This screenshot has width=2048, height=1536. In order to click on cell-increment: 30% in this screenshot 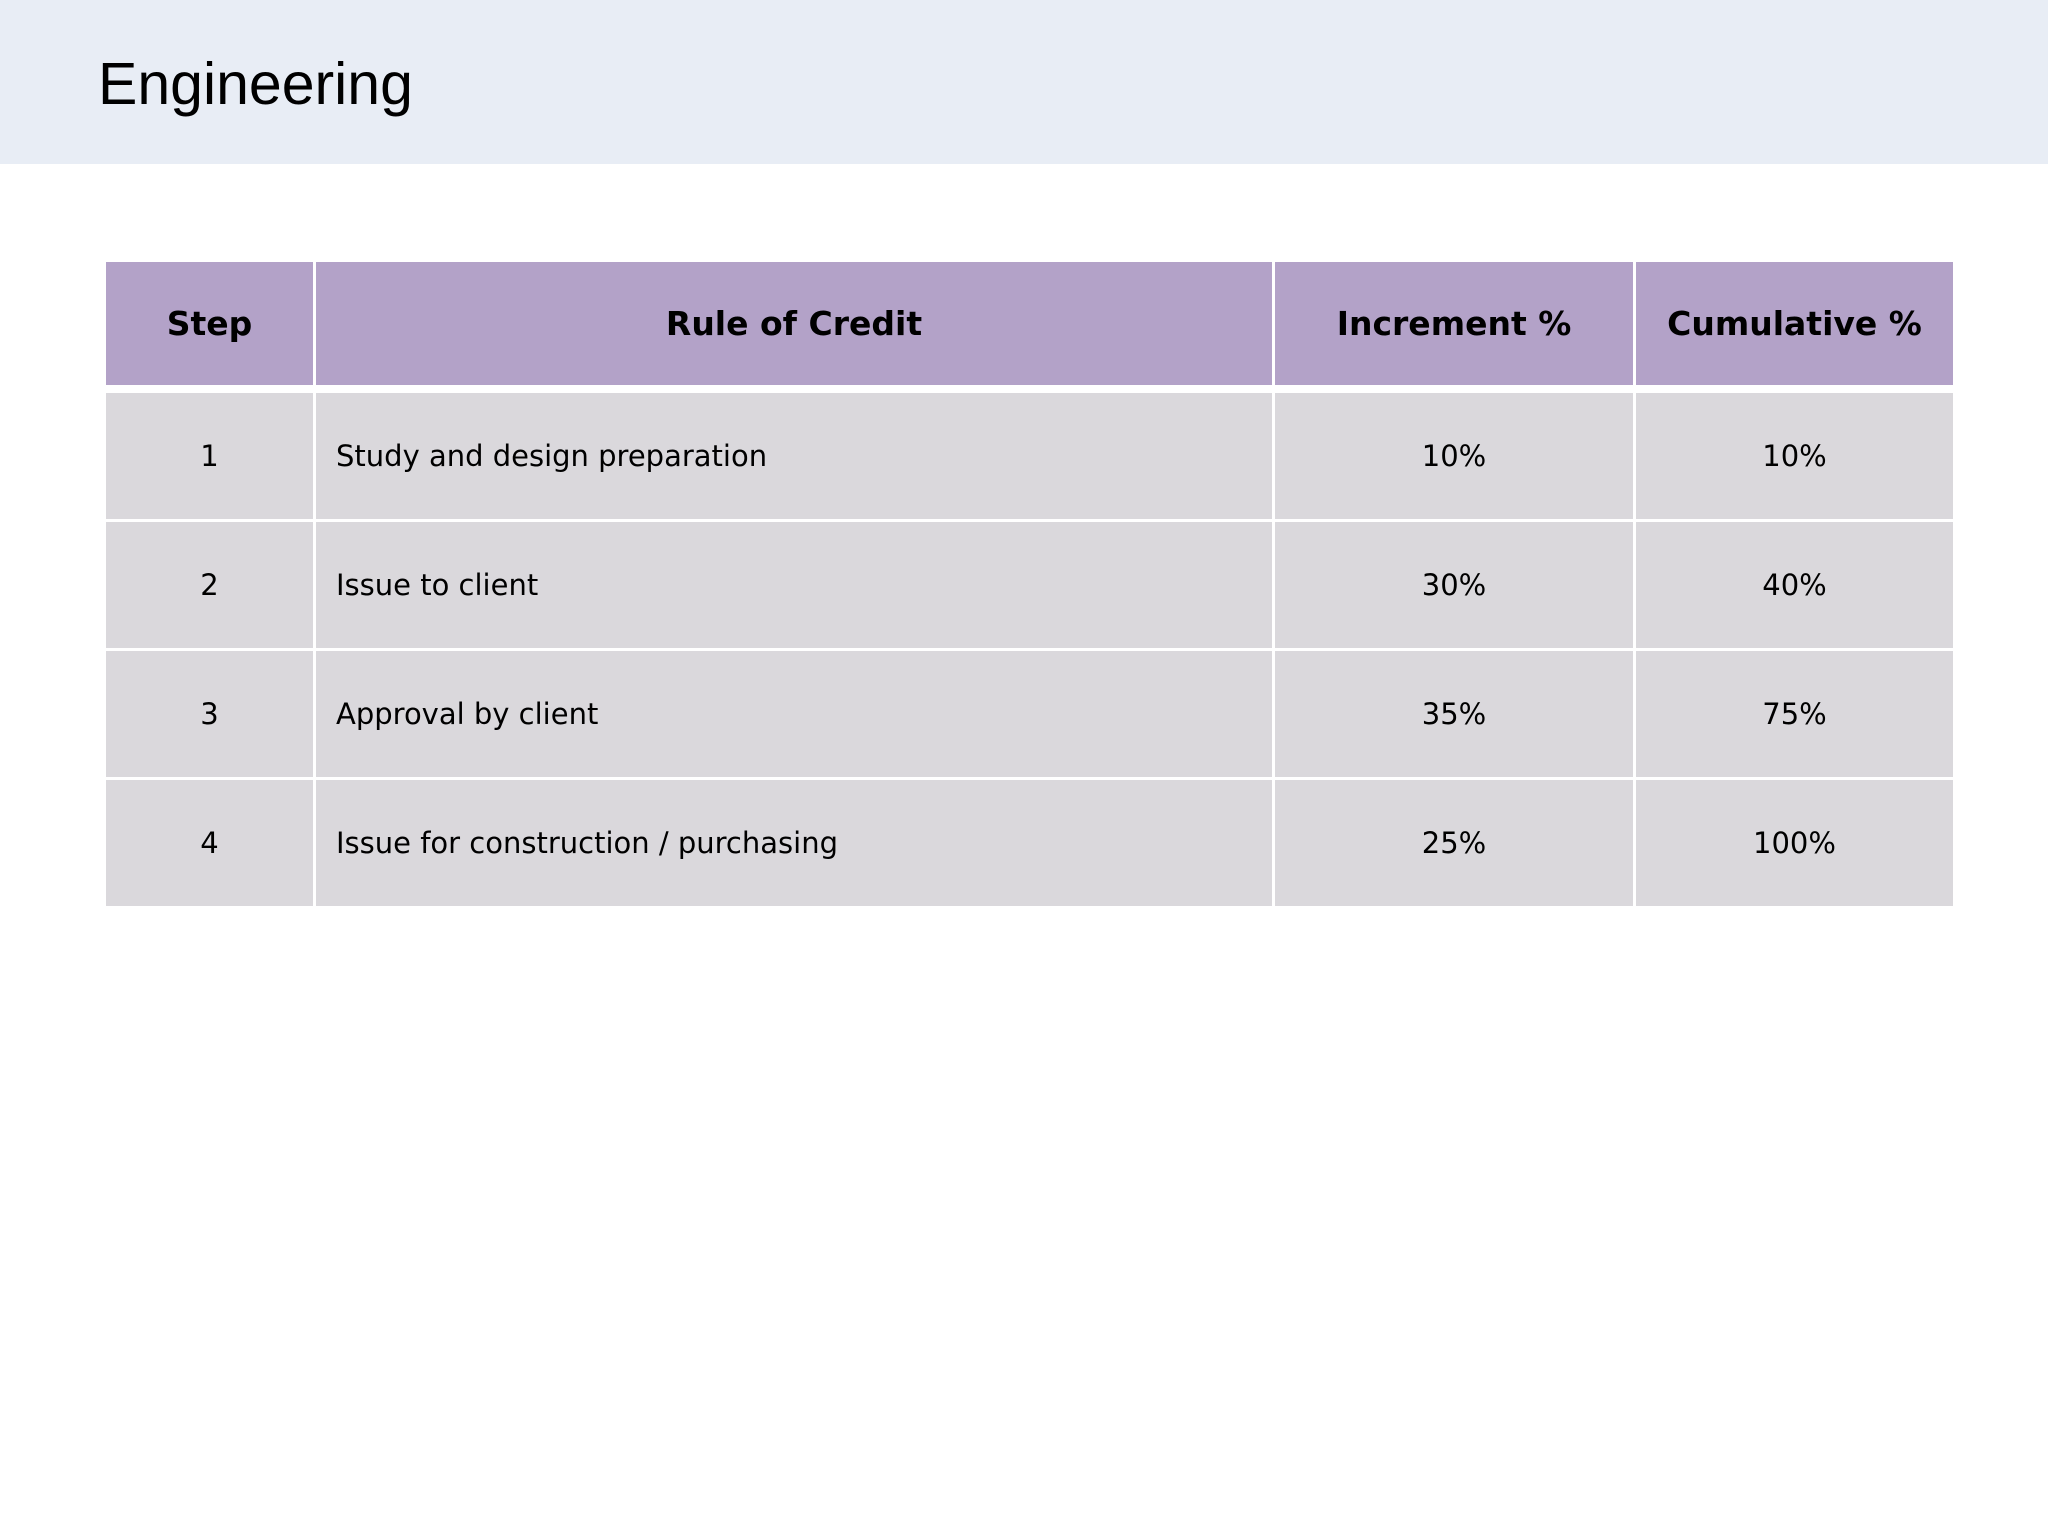, I will do `click(1454, 585)`.